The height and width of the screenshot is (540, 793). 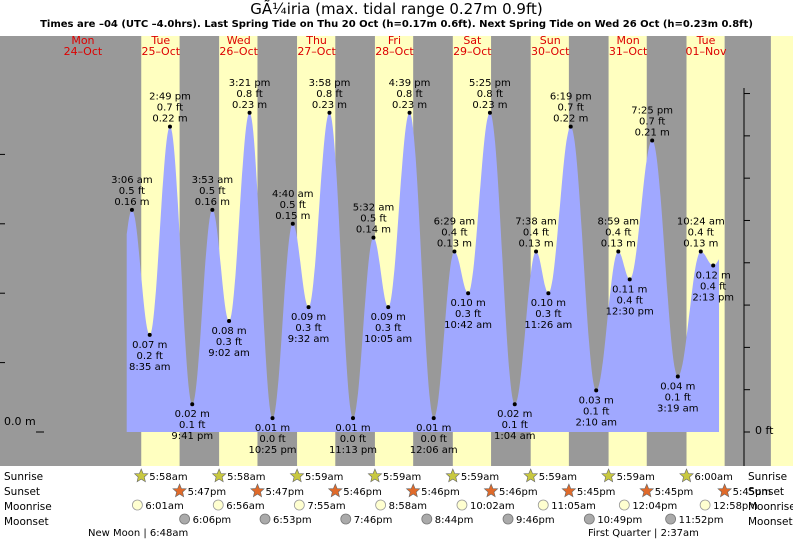 What do you see at coordinates (353, 450) in the screenshot?
I see `tide-time-label: 11:13 pm` at bounding box center [353, 450].